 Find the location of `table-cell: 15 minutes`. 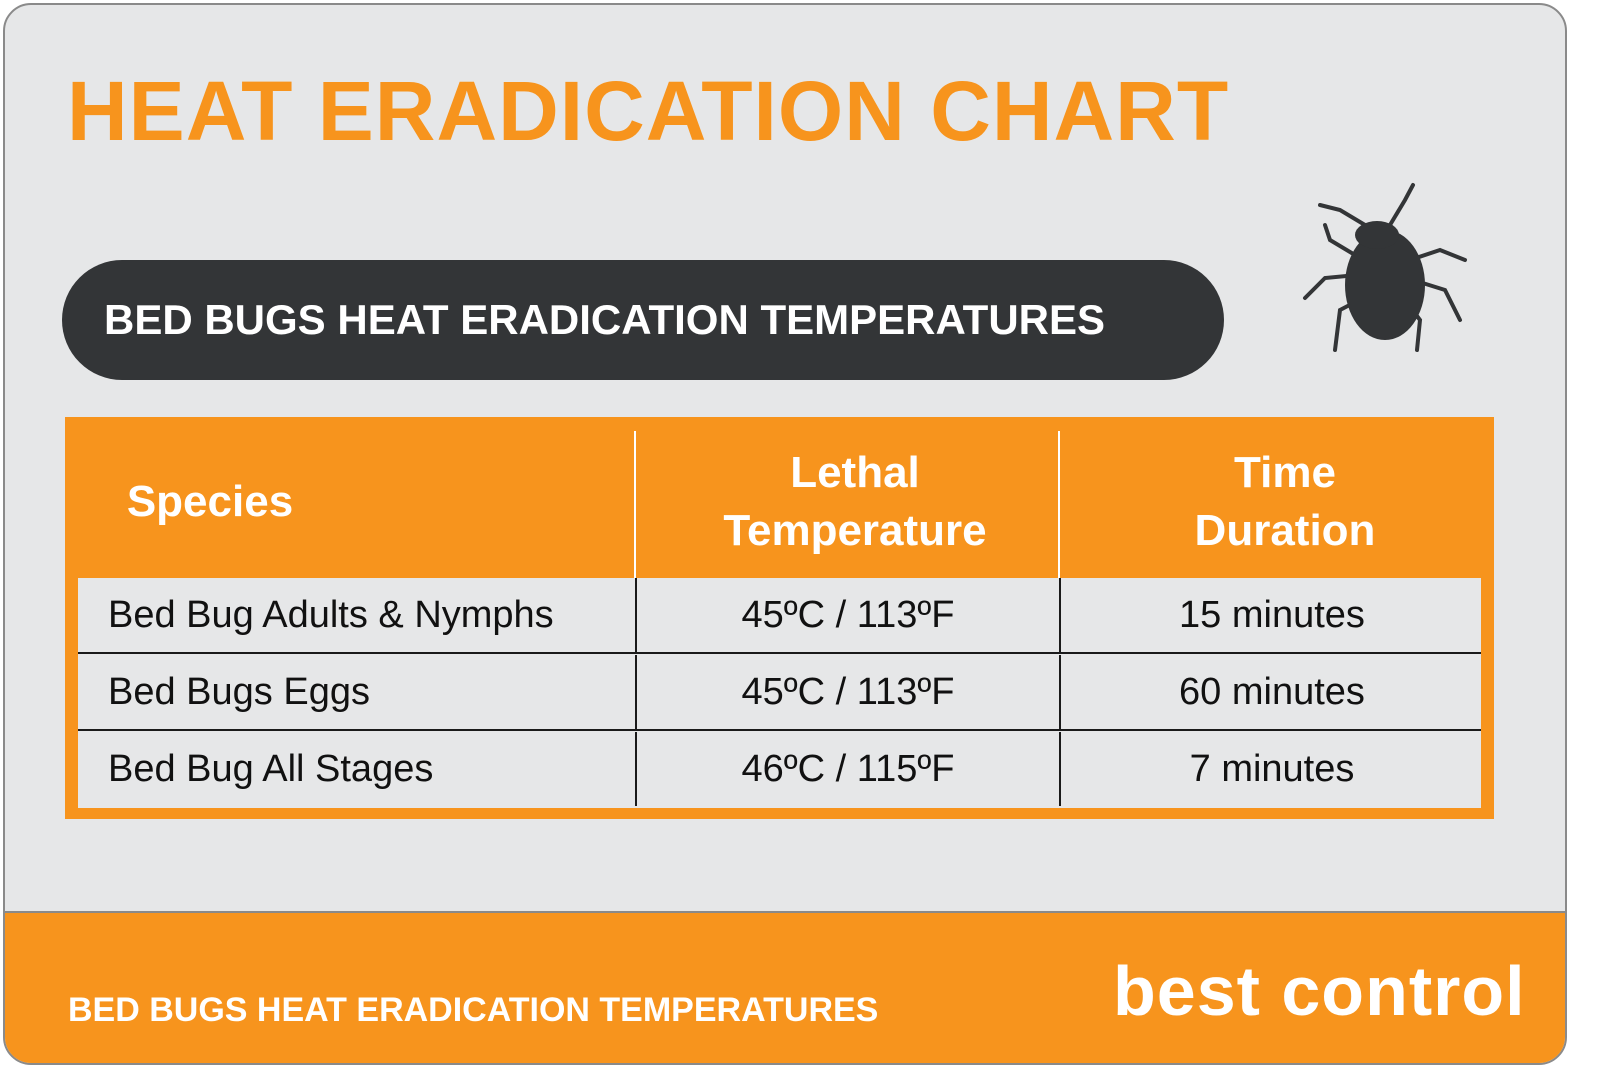

table-cell: 15 minutes is located at coordinates (1271, 615).